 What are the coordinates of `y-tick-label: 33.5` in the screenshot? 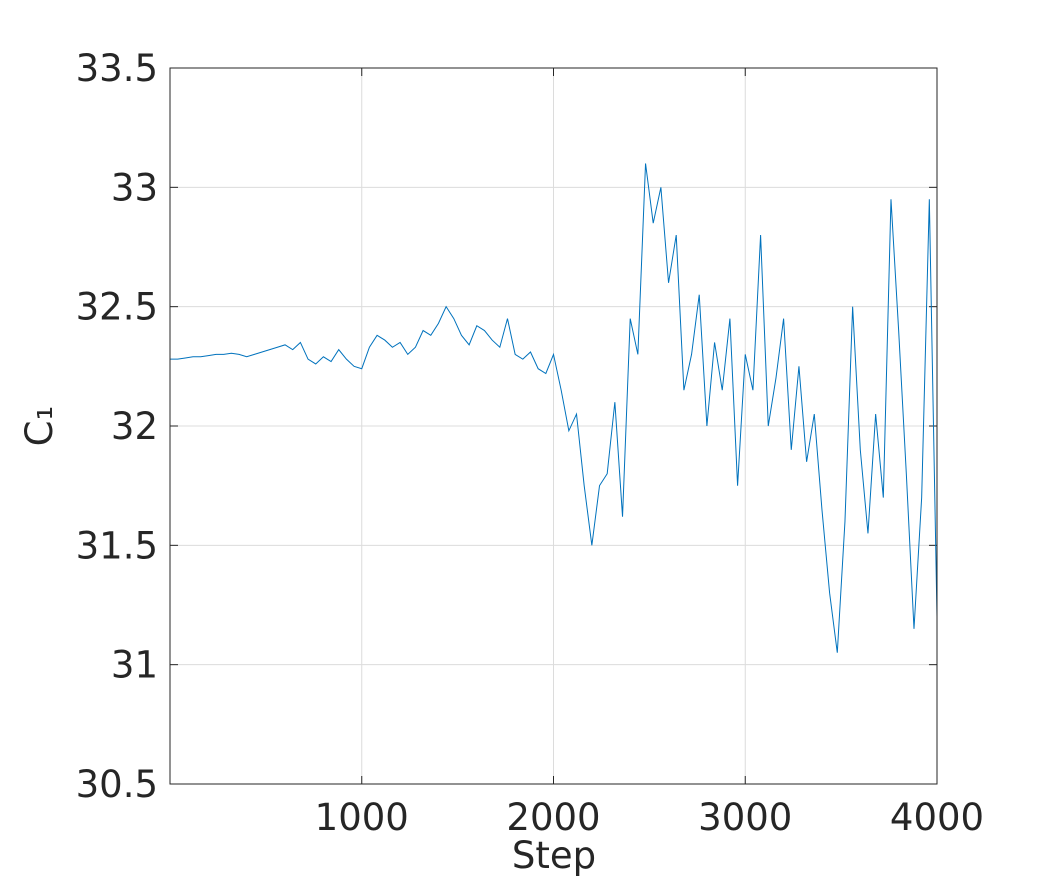 It's located at (117, 68).